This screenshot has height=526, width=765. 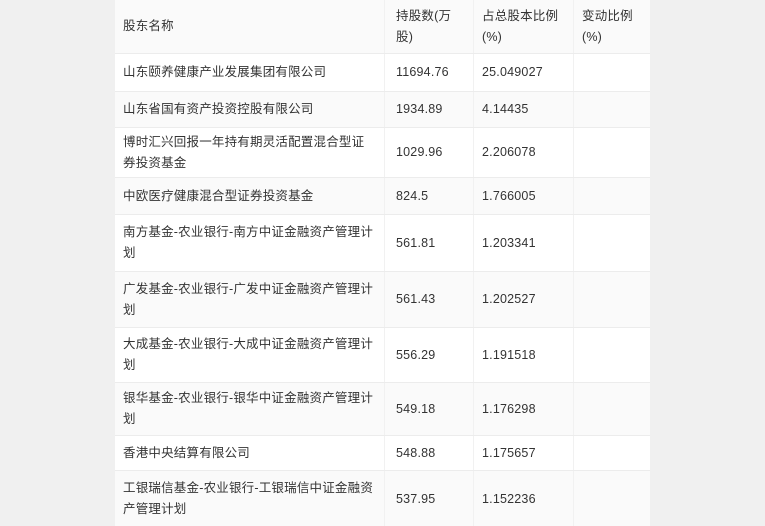 What do you see at coordinates (428, 355) in the screenshot?
I see `shares-held-cell: 556.29` at bounding box center [428, 355].